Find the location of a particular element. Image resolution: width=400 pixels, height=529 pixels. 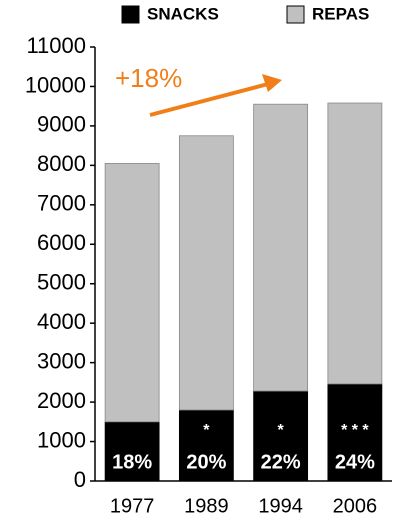

y-tick-label: 1000 is located at coordinates (61, 439).